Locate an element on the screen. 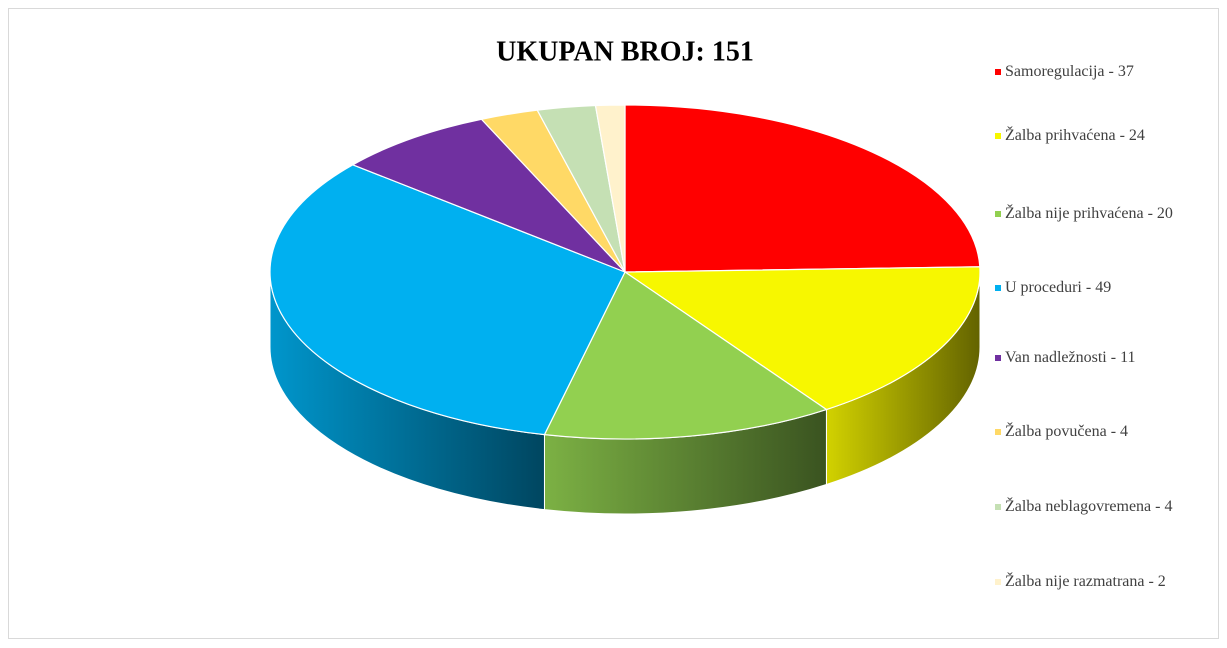 This screenshot has width=1227, height=648. legend-entry: Žalba prihvaćena - 24 is located at coordinates (1100, 136).